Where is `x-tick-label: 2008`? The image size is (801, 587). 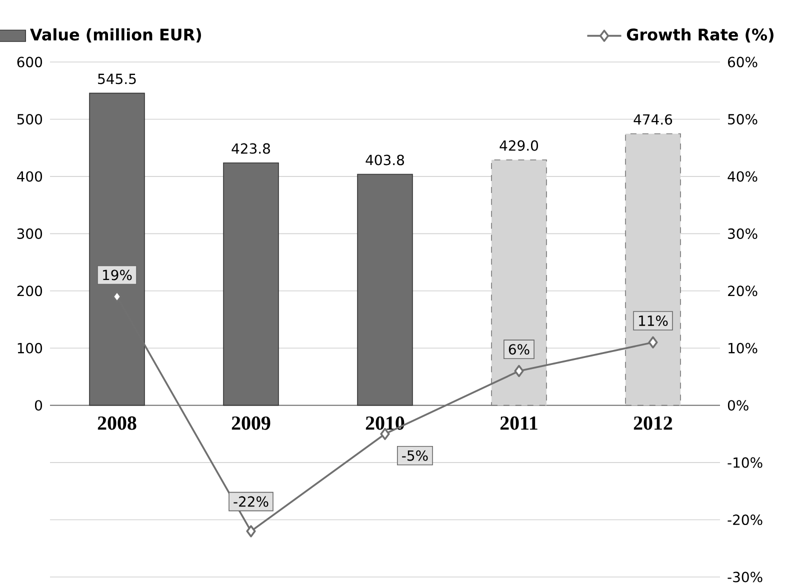
x-tick-label: 2008 is located at coordinates (117, 423).